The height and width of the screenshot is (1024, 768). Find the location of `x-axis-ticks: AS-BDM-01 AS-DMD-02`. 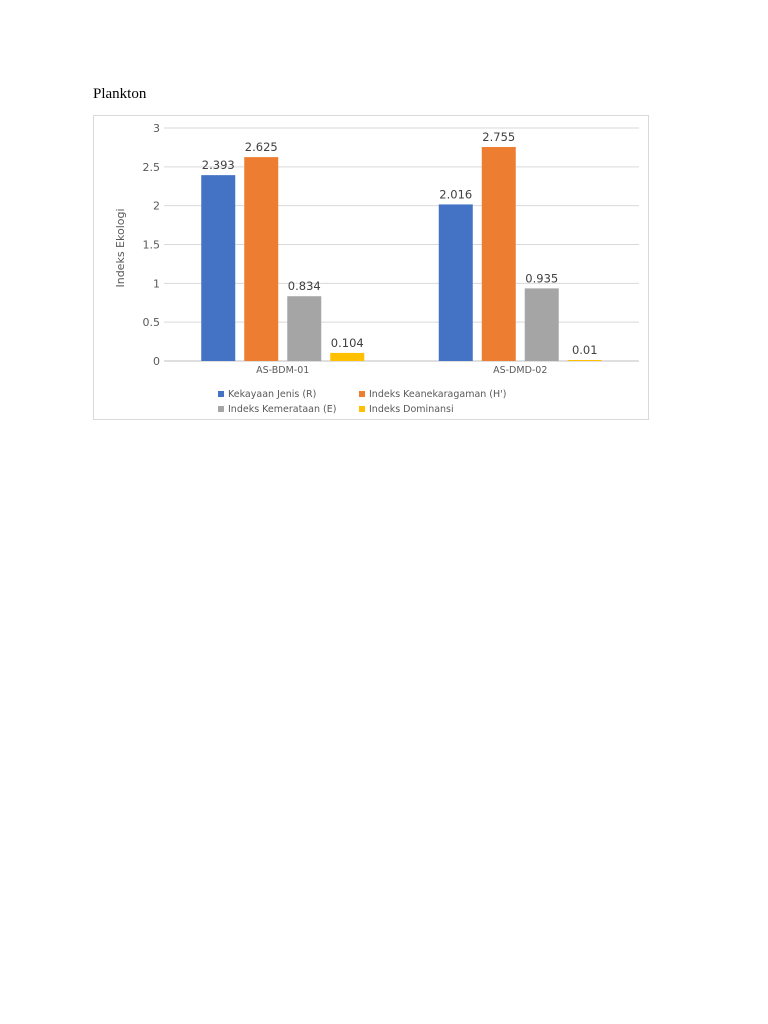

x-axis-ticks: AS-BDM-01 AS-DMD-02 is located at coordinates (401, 370).